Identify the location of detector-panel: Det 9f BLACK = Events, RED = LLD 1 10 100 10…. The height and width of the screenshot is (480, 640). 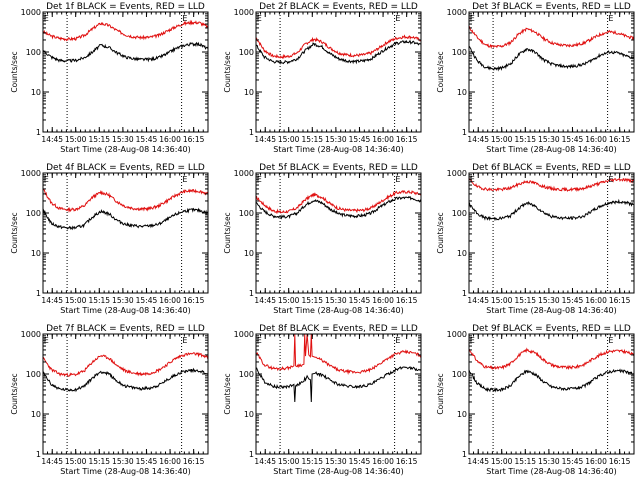
(535, 400).